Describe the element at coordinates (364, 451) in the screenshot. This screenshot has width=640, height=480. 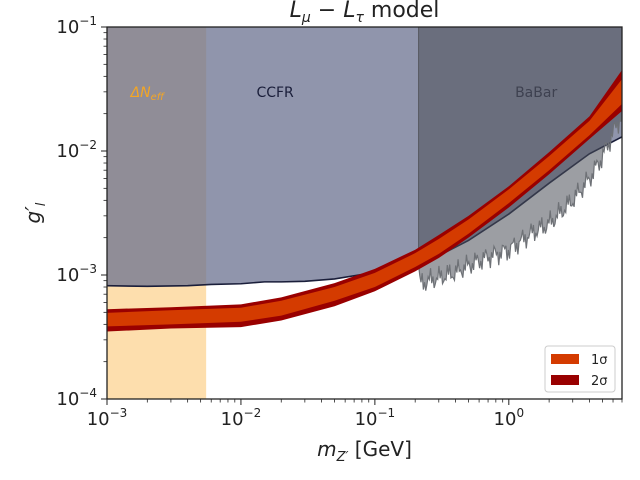
I see `x-axis-label: mZ′ [GeV]` at that location.